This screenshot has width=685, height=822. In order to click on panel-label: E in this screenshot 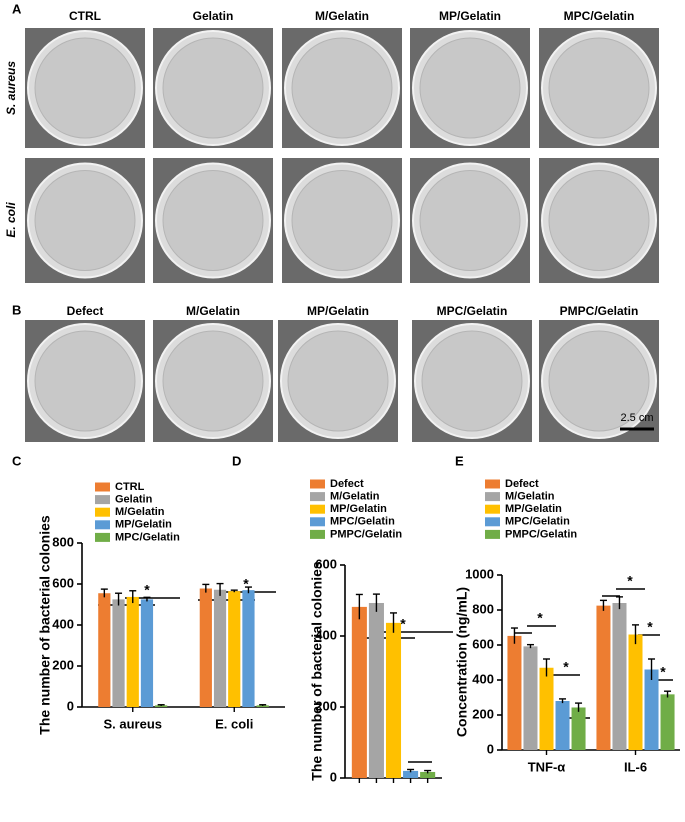, I will do `click(459, 460)`.